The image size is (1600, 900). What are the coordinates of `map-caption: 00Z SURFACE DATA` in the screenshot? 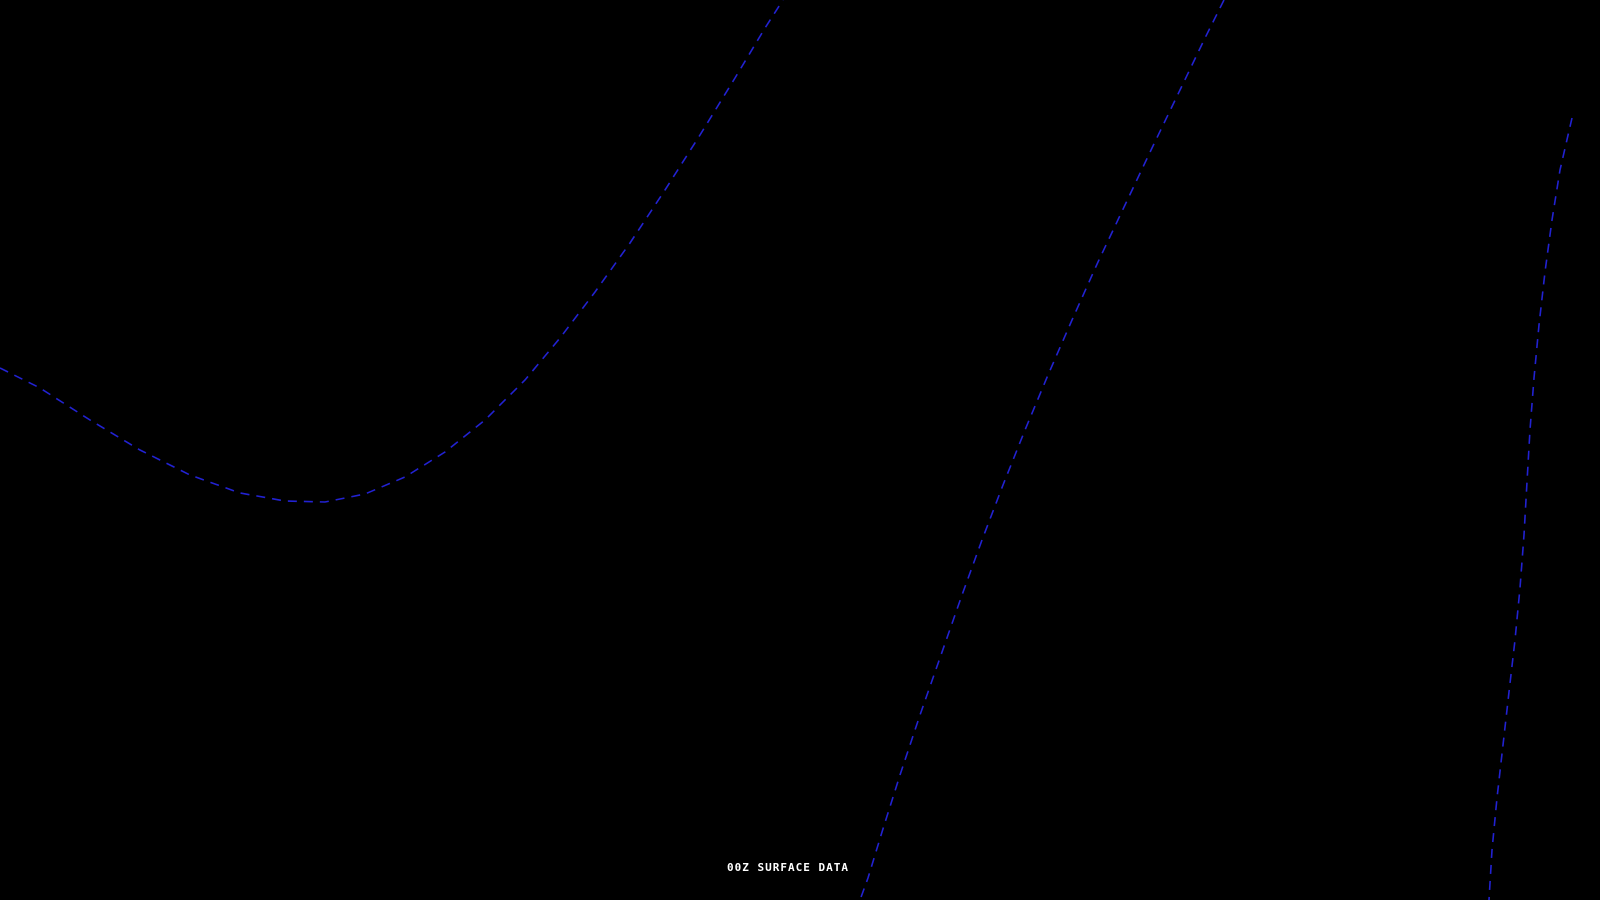 It's located at (788, 867).